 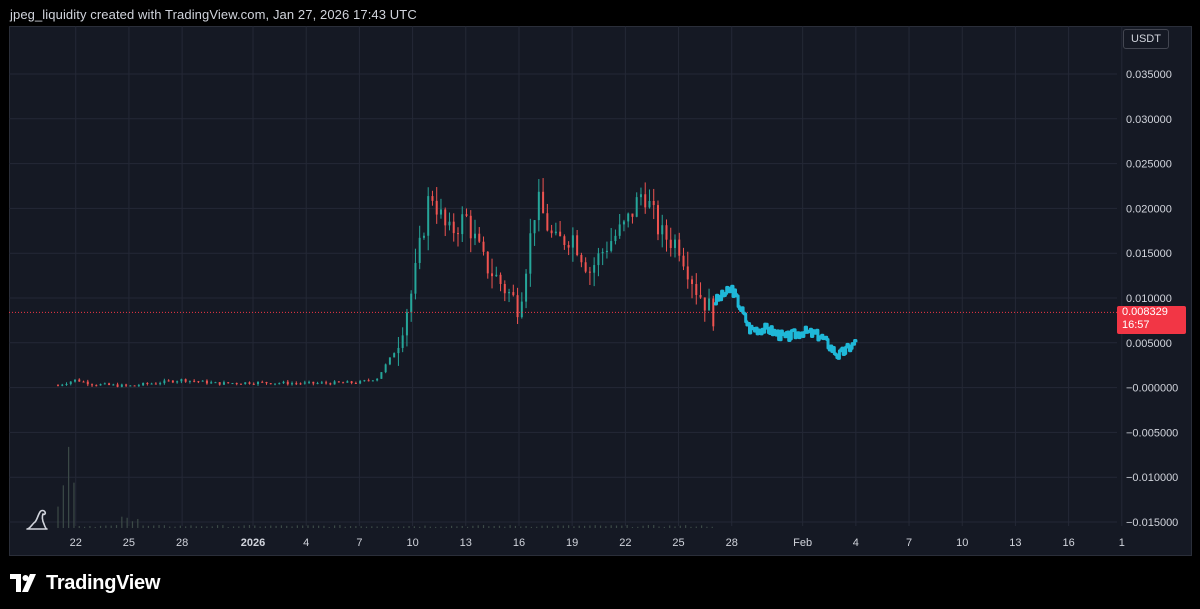 I want to click on y-tick-label: 0.020000, so click(x=1149, y=209).